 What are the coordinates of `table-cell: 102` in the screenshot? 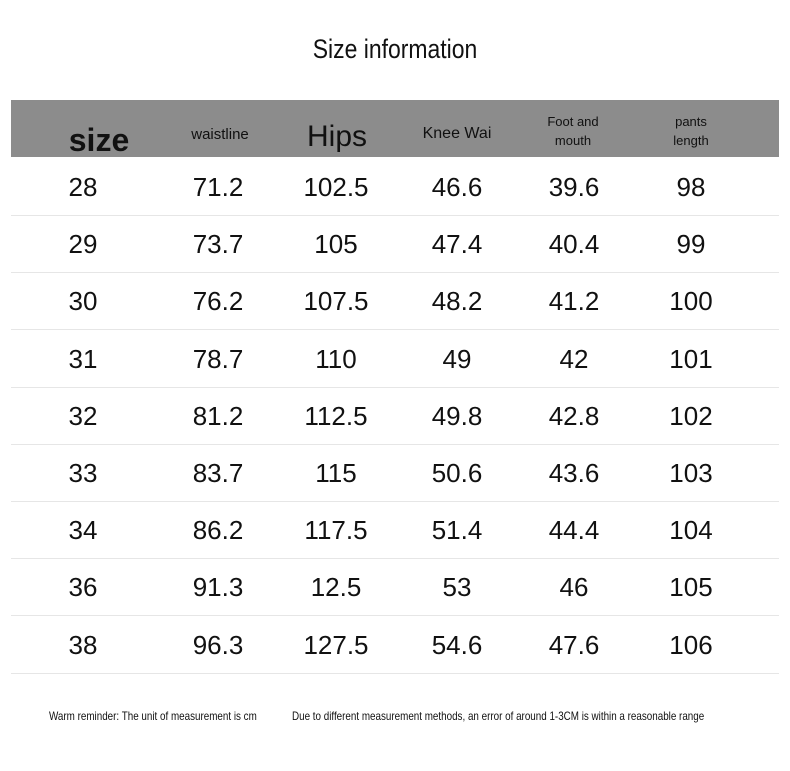 It's located at (691, 415).